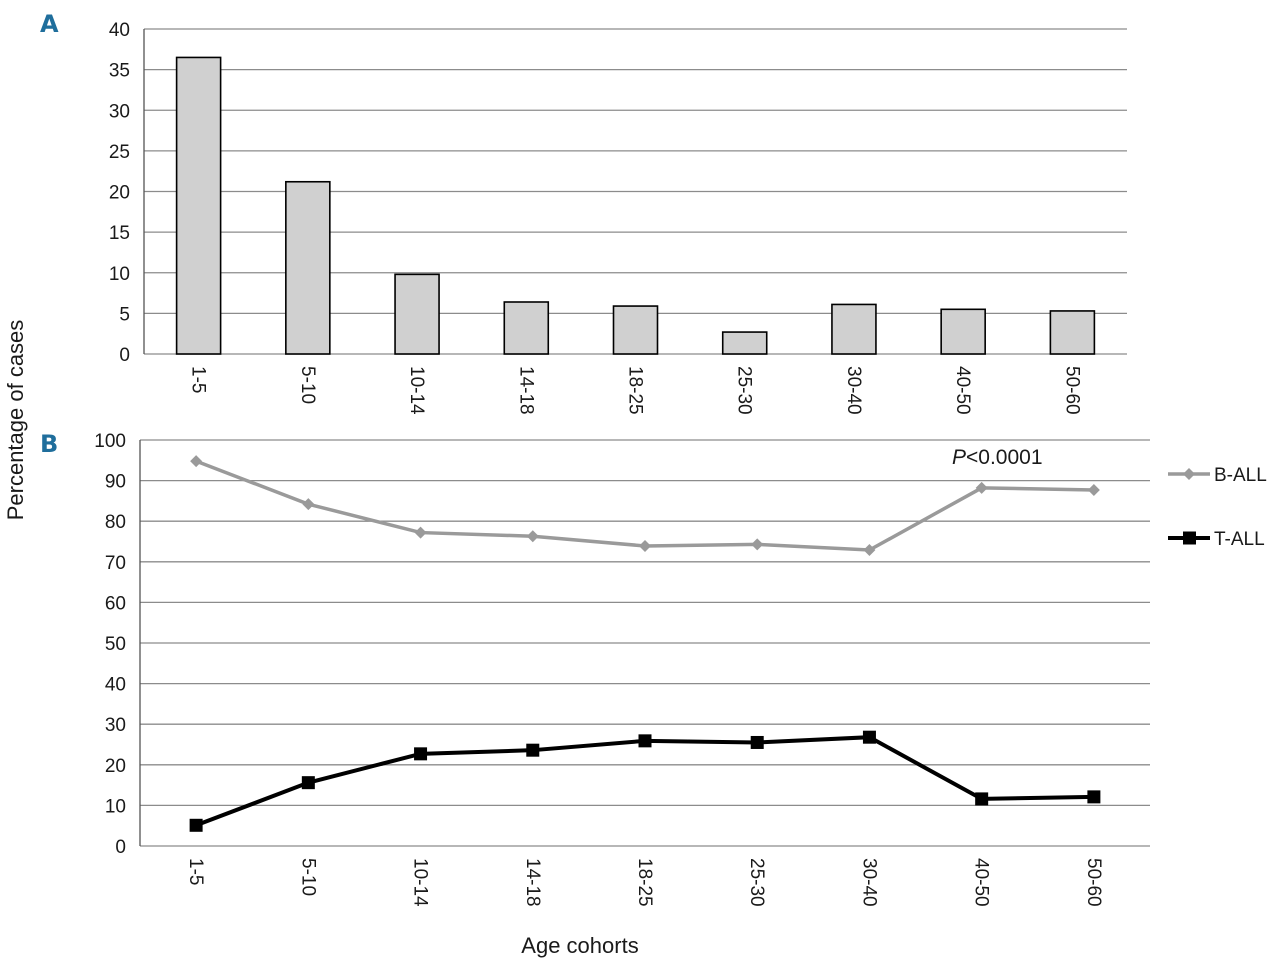 The height and width of the screenshot is (967, 1280). What do you see at coordinates (525, 390) in the screenshot?
I see `x-tick-a-14-18: 14-18` at bounding box center [525, 390].